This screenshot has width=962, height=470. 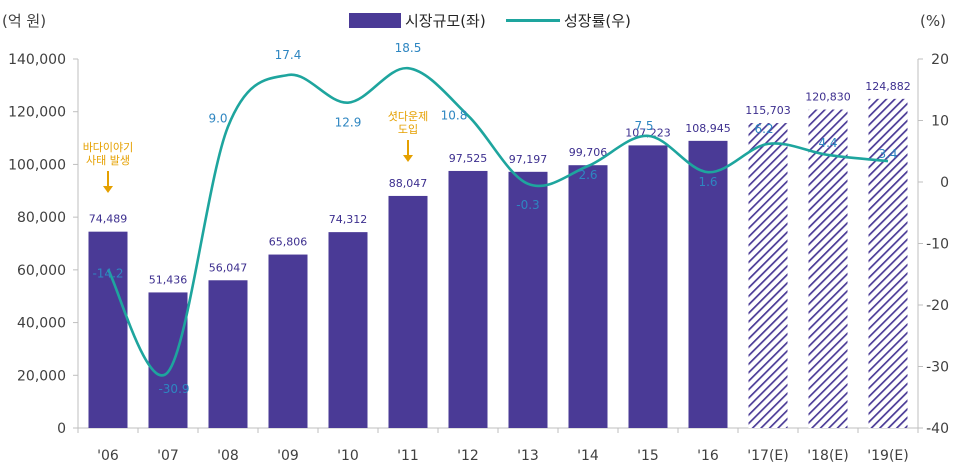 What do you see at coordinates (217, 119) in the screenshot?
I see `growth-value-label: 9.0` at bounding box center [217, 119].